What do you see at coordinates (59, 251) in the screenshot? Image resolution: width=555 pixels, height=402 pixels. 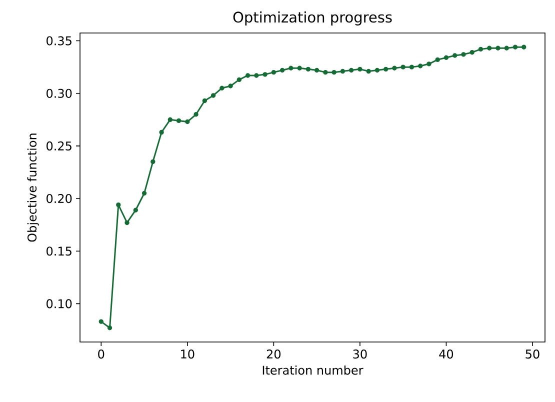 I see `y-tick-label: 0.15` at bounding box center [59, 251].